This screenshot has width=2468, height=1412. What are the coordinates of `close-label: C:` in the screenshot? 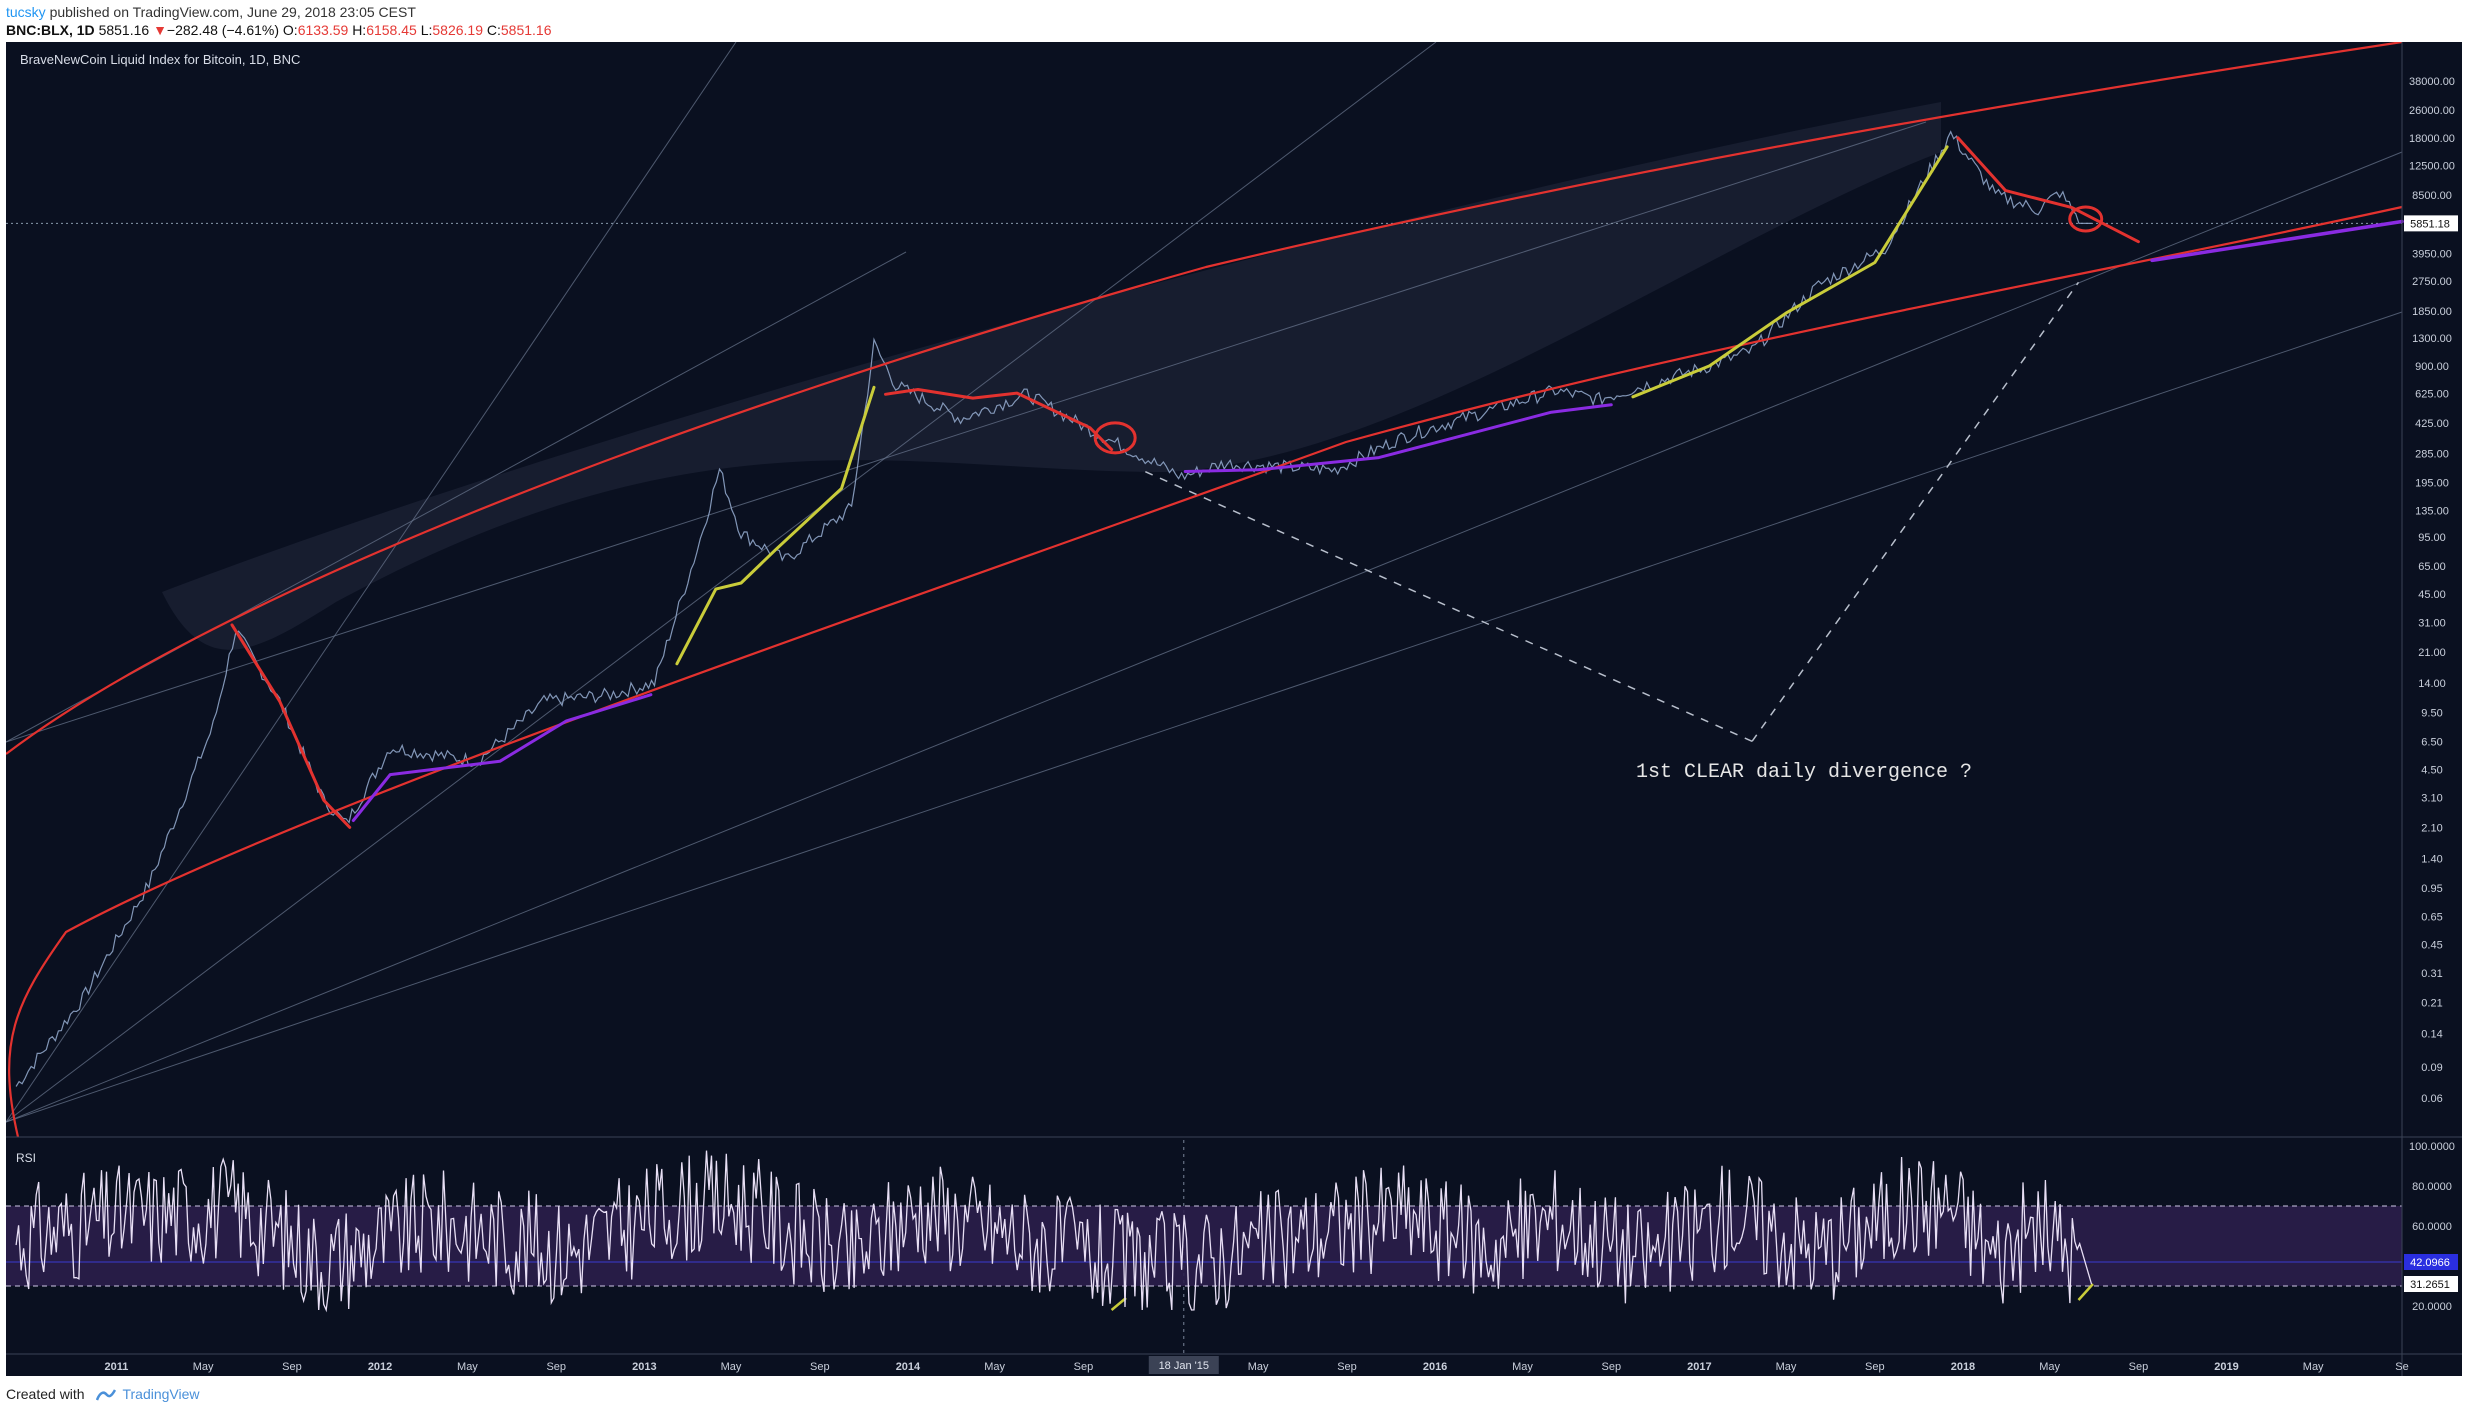 It's located at (493, 30).